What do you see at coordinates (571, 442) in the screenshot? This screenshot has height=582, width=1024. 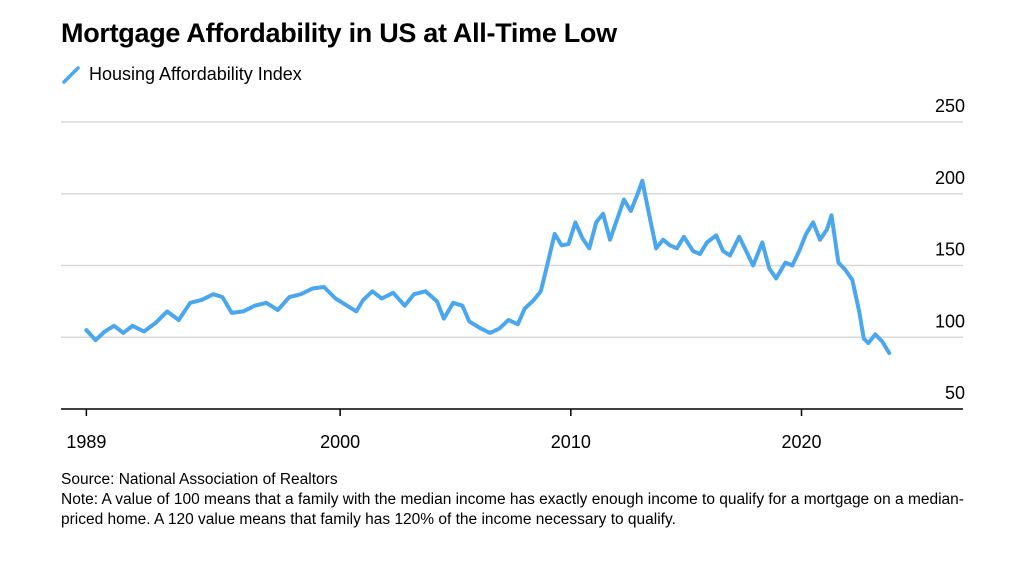 I see `x-tick-label-2010: 2010` at bounding box center [571, 442].